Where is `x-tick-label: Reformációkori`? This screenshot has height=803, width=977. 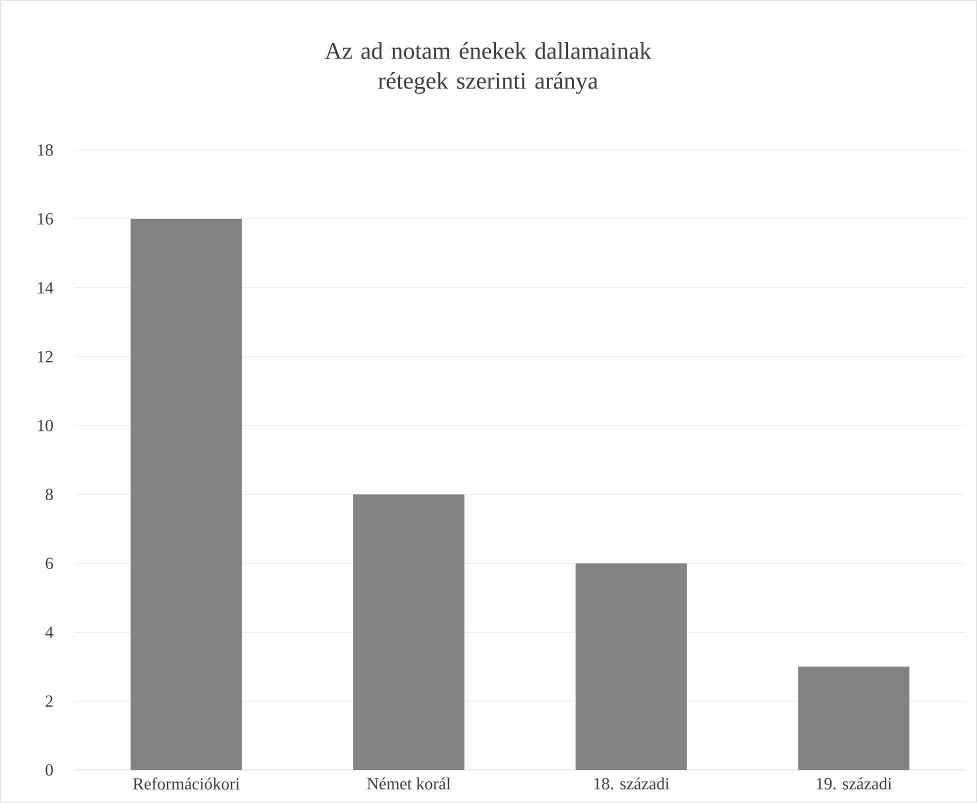 x-tick-label: Reformációkori is located at coordinates (186, 784).